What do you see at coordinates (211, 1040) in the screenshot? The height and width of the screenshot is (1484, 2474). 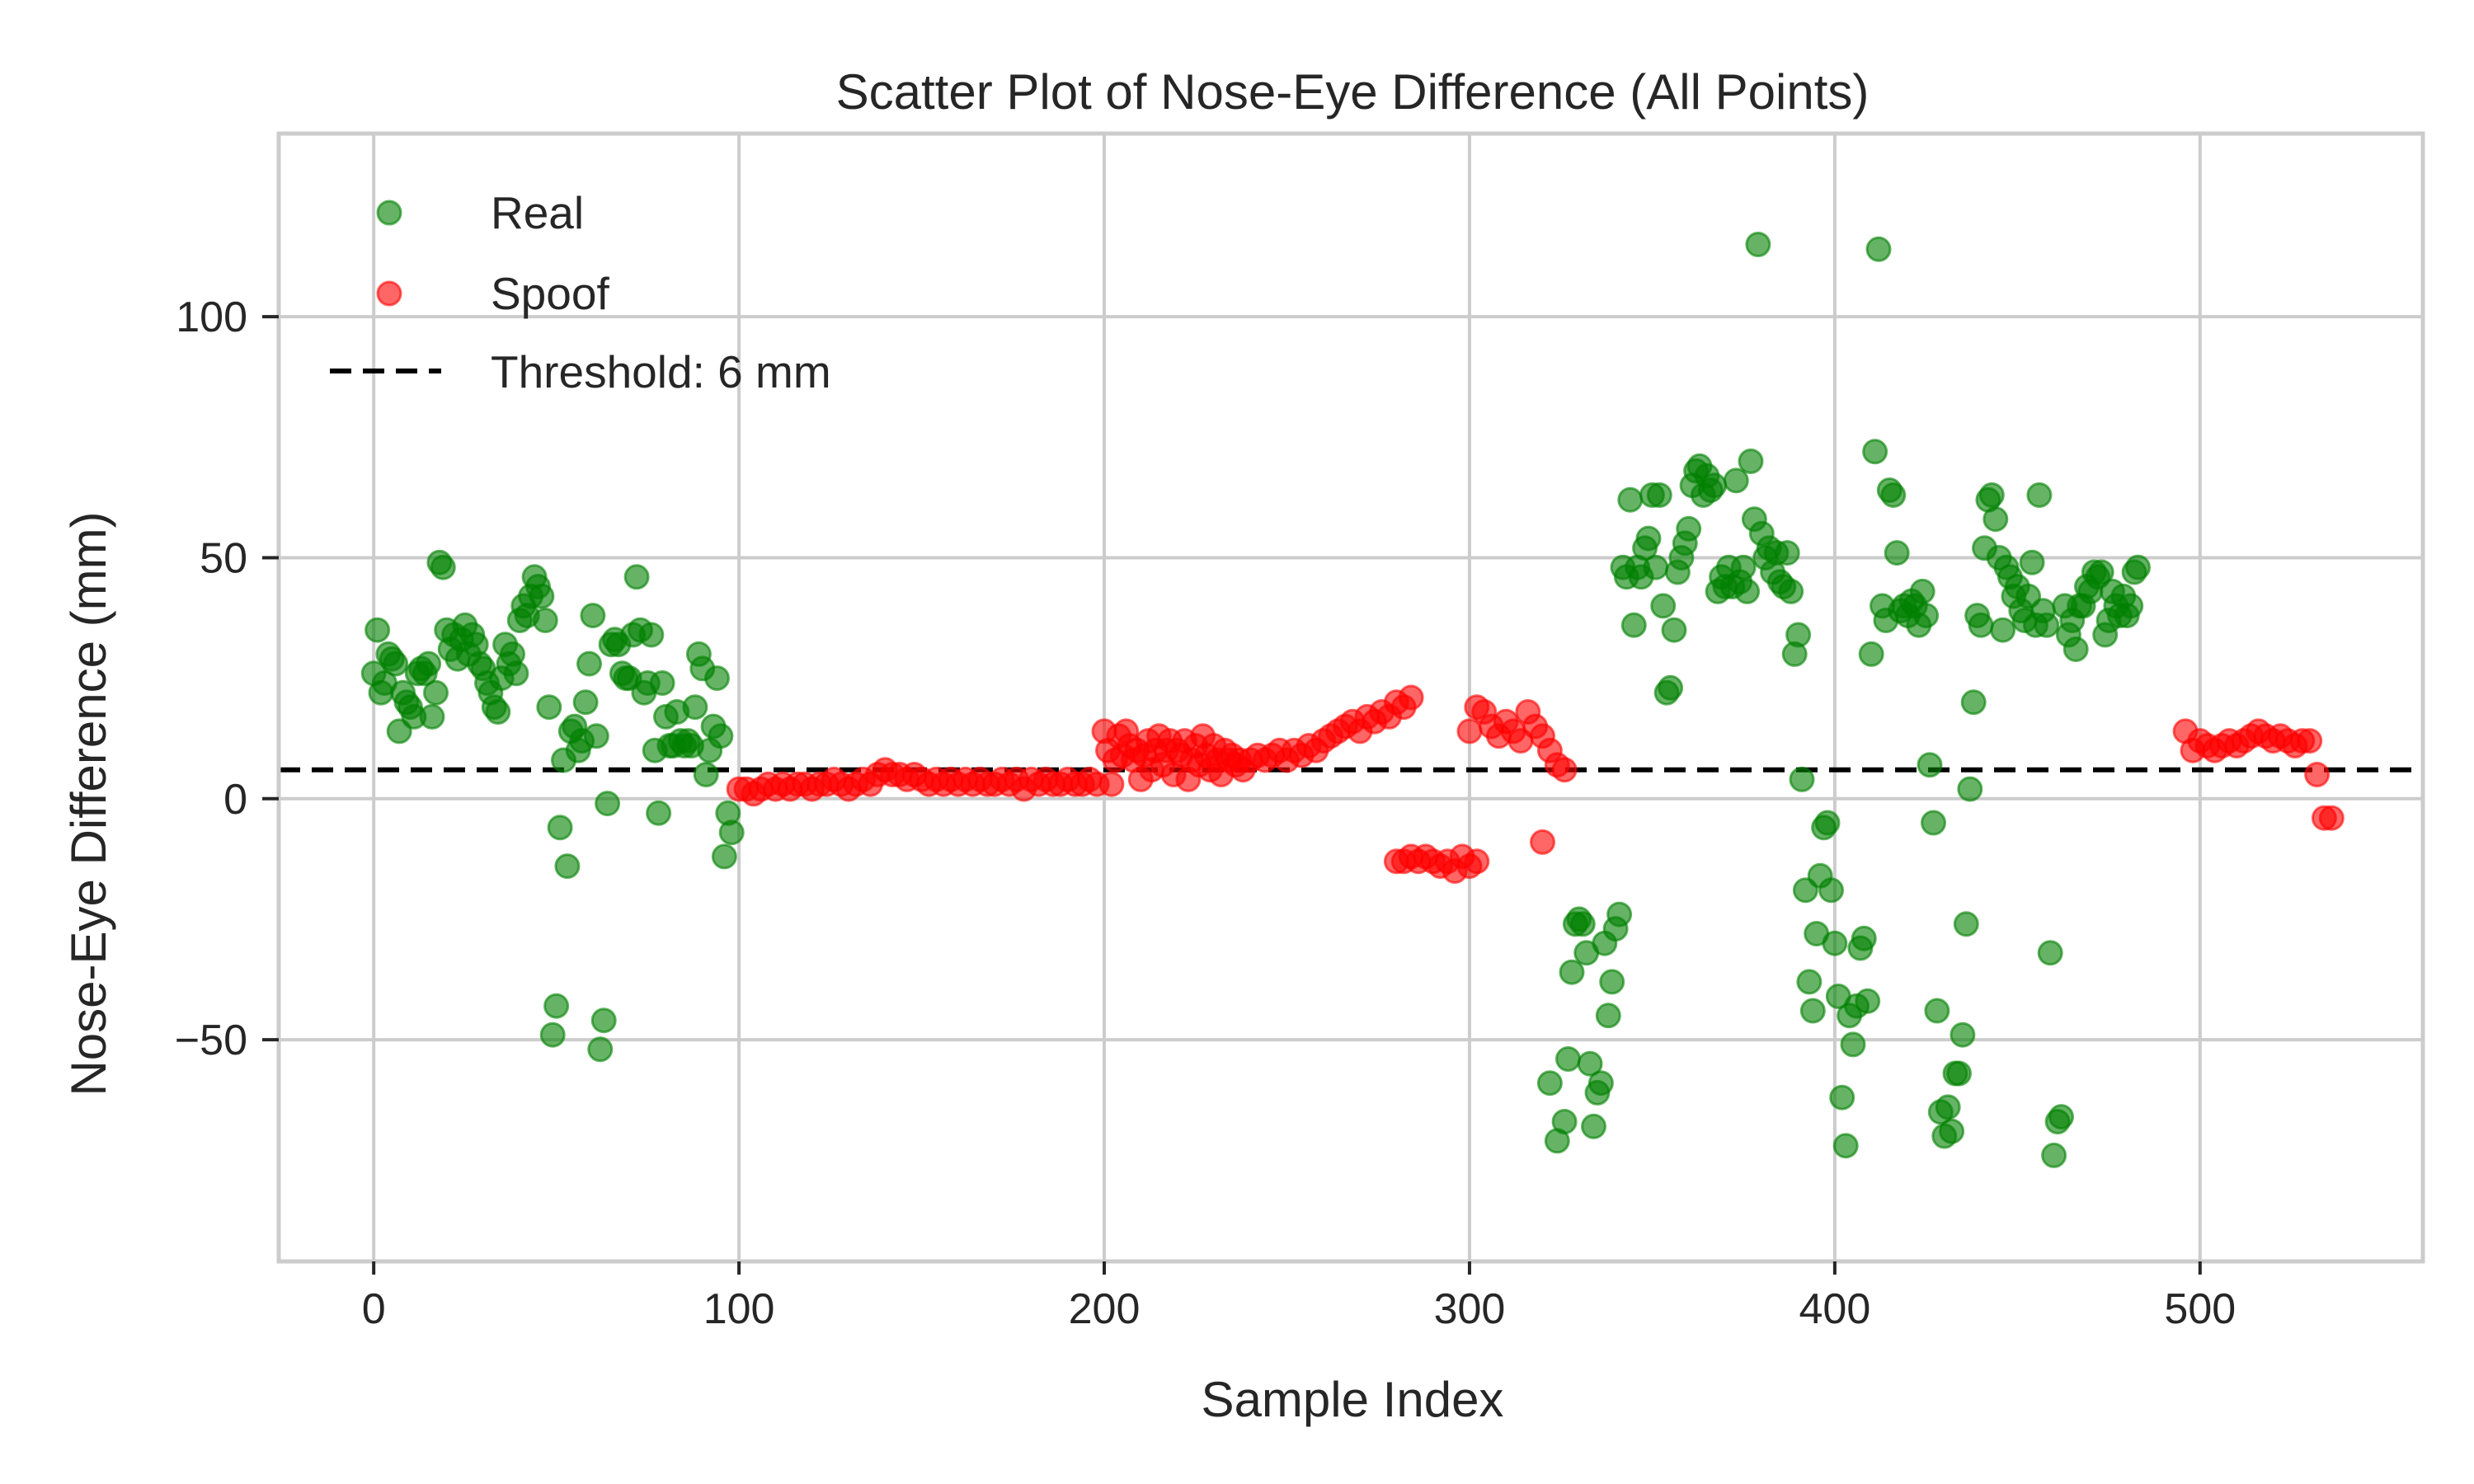 I see `y-tick-label: −50` at bounding box center [211, 1040].